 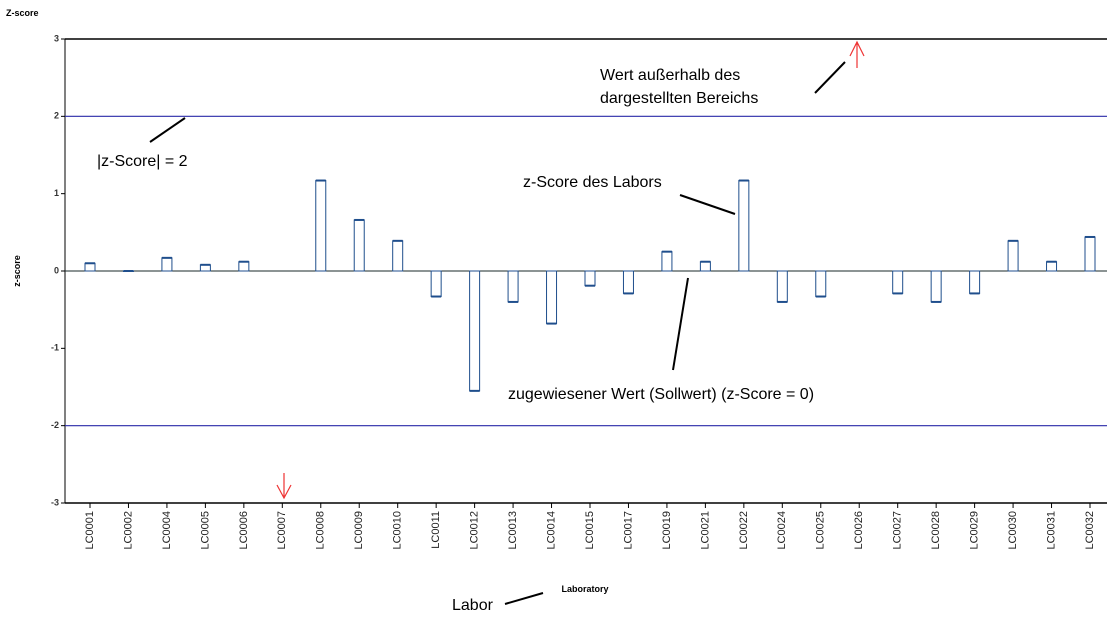 I want to click on y-axis-label: z-score, so click(x=17, y=271).